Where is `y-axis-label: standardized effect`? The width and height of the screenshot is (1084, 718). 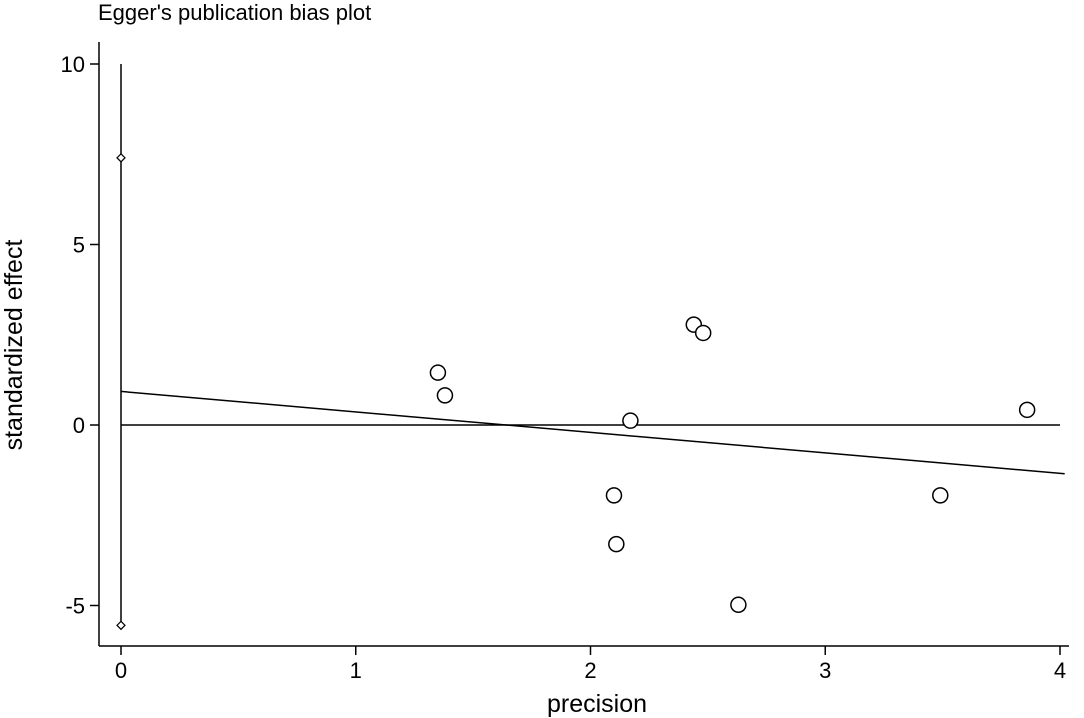
y-axis-label: standardized effect is located at coordinates (14, 345).